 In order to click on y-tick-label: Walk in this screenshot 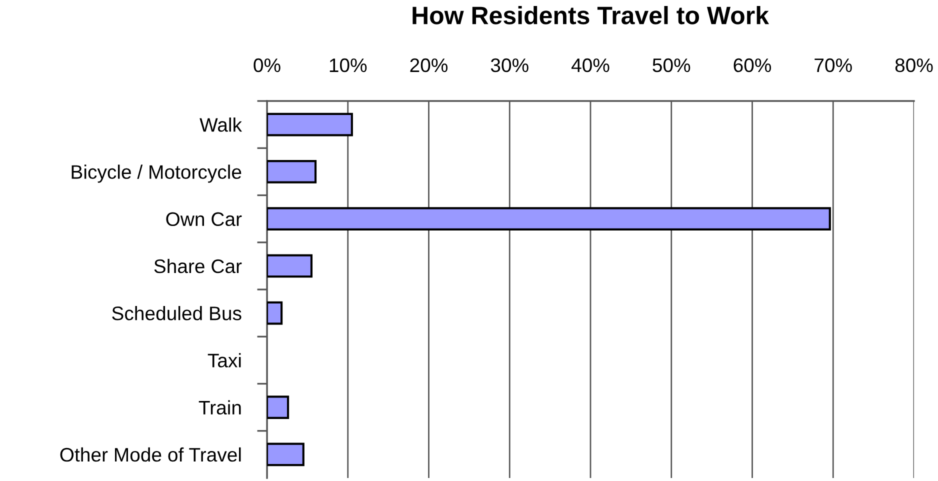, I will do `click(221, 125)`.